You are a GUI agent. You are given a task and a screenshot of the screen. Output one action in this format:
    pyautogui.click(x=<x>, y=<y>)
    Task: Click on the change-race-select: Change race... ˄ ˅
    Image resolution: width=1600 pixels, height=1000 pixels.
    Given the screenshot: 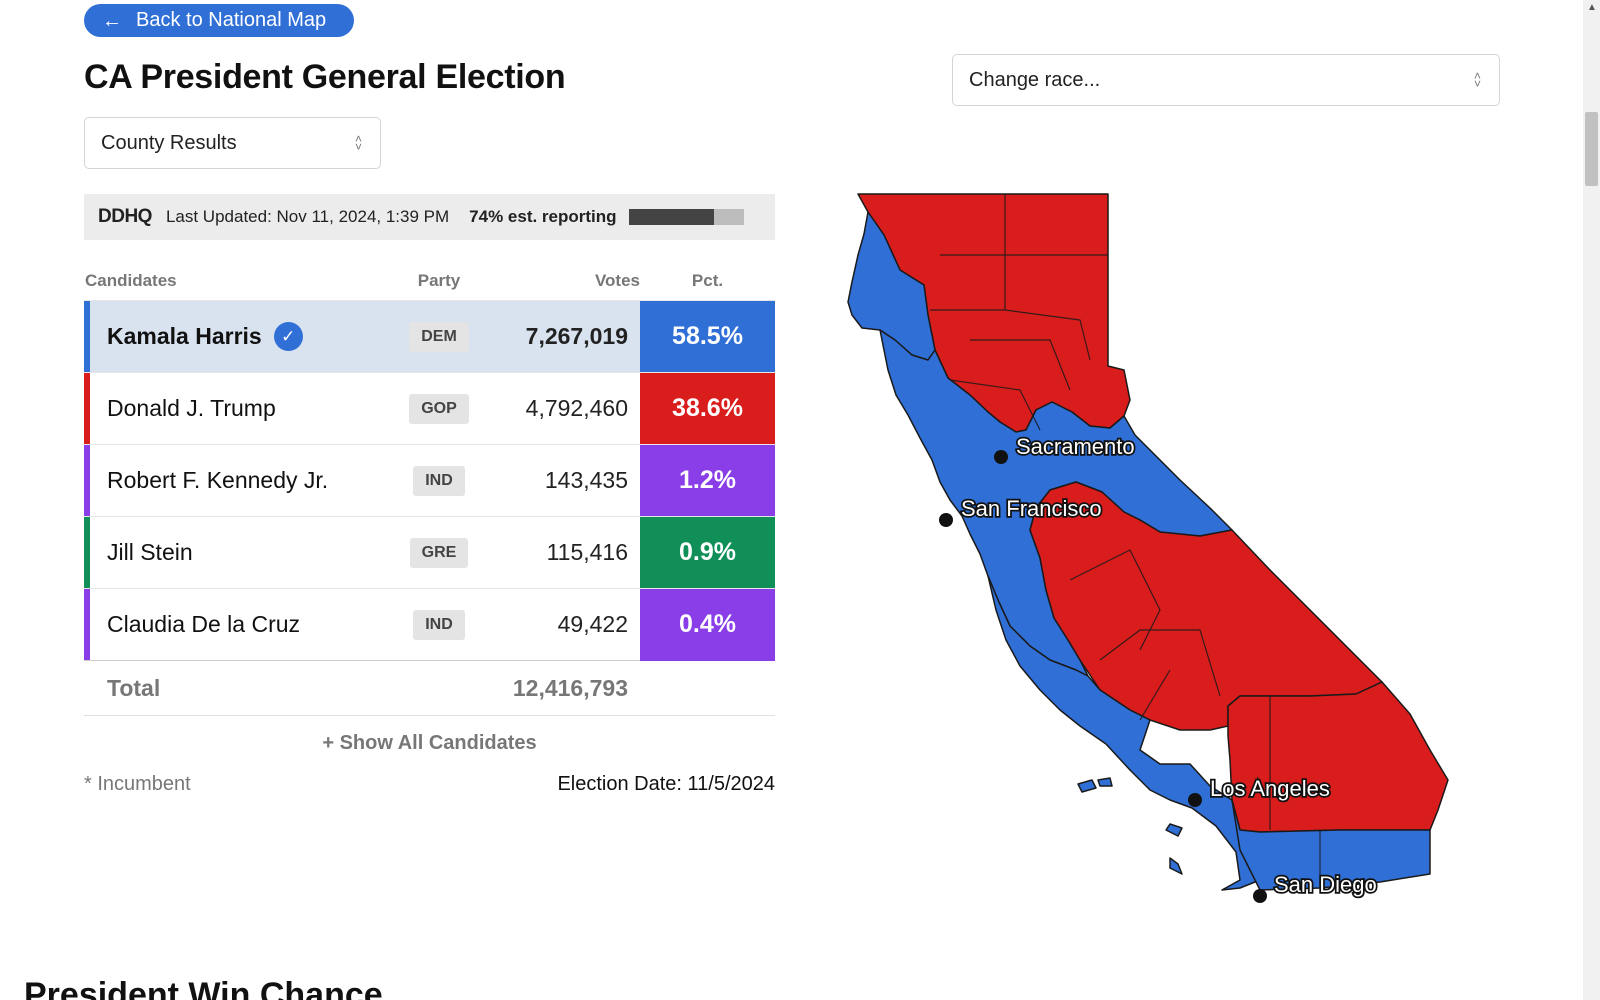 What is the action you would take?
    pyautogui.click(x=1226, y=80)
    